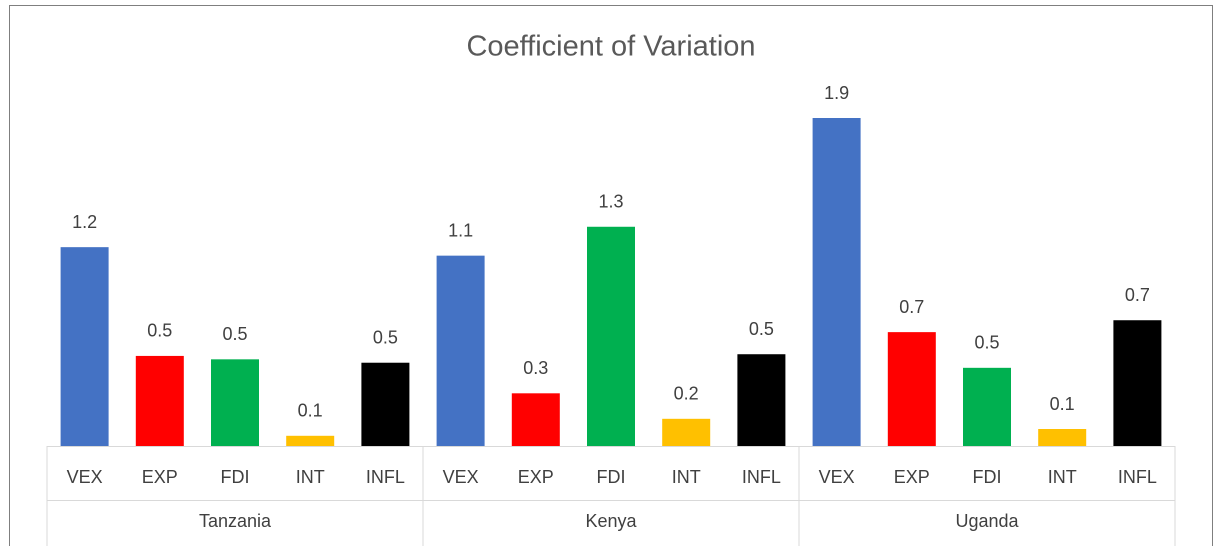 This screenshot has height=551, width=1215. Describe the element at coordinates (235, 521) in the screenshot. I see `group-label: Tanzania` at that location.